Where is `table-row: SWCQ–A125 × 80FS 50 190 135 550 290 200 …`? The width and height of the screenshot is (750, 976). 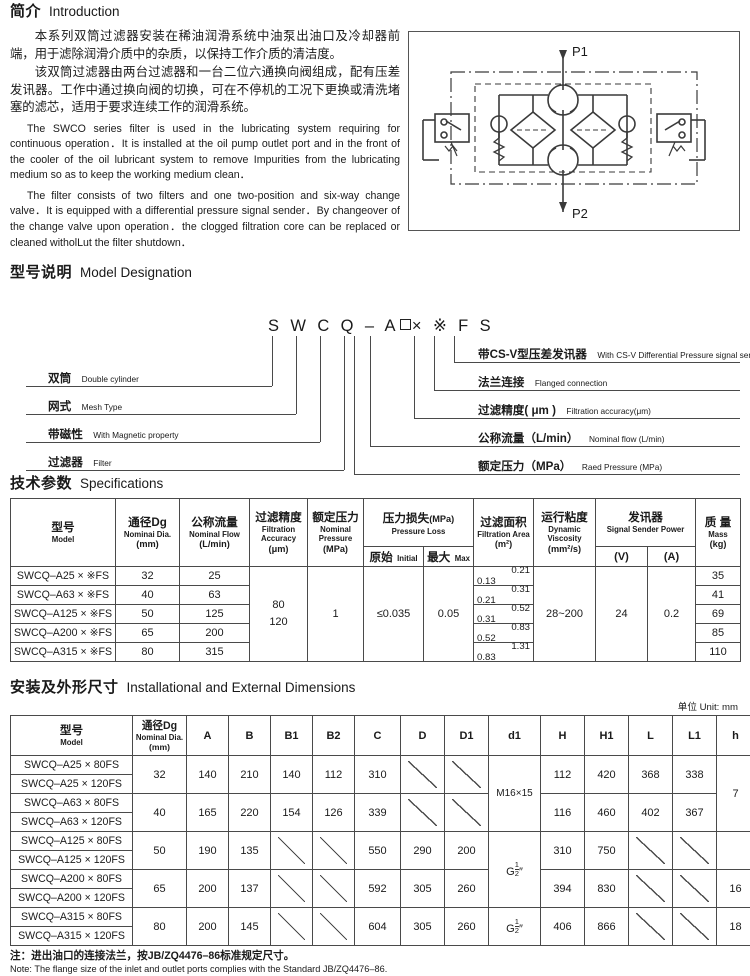
table-row: SWCQ–A125 × 80FS 50 190 135 550 290 200 … is located at coordinates (380, 841).